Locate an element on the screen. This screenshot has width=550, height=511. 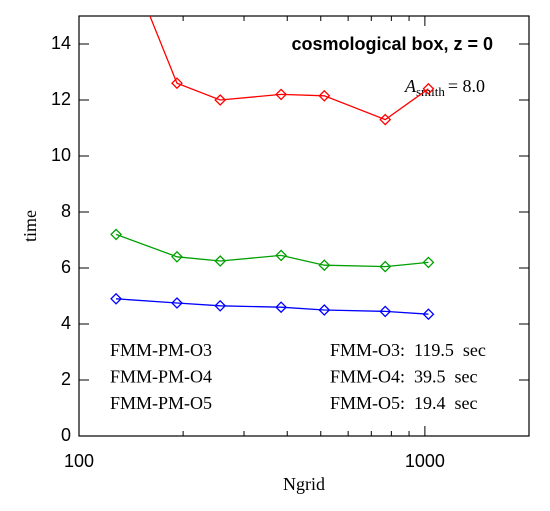
y-tick-label: 6 is located at coordinates (66, 267).